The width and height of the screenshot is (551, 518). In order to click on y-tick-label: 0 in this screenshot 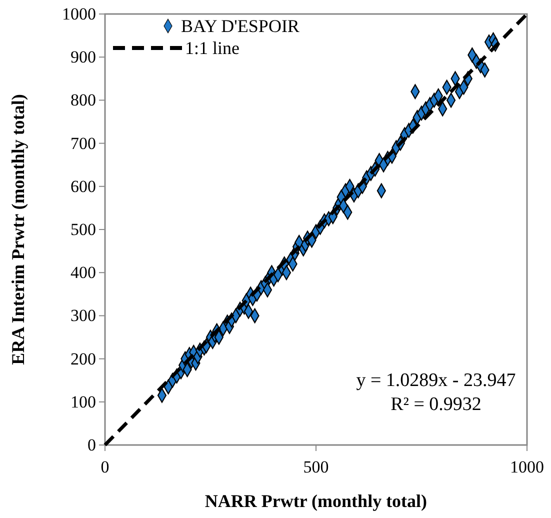, I will do `click(92, 444)`.